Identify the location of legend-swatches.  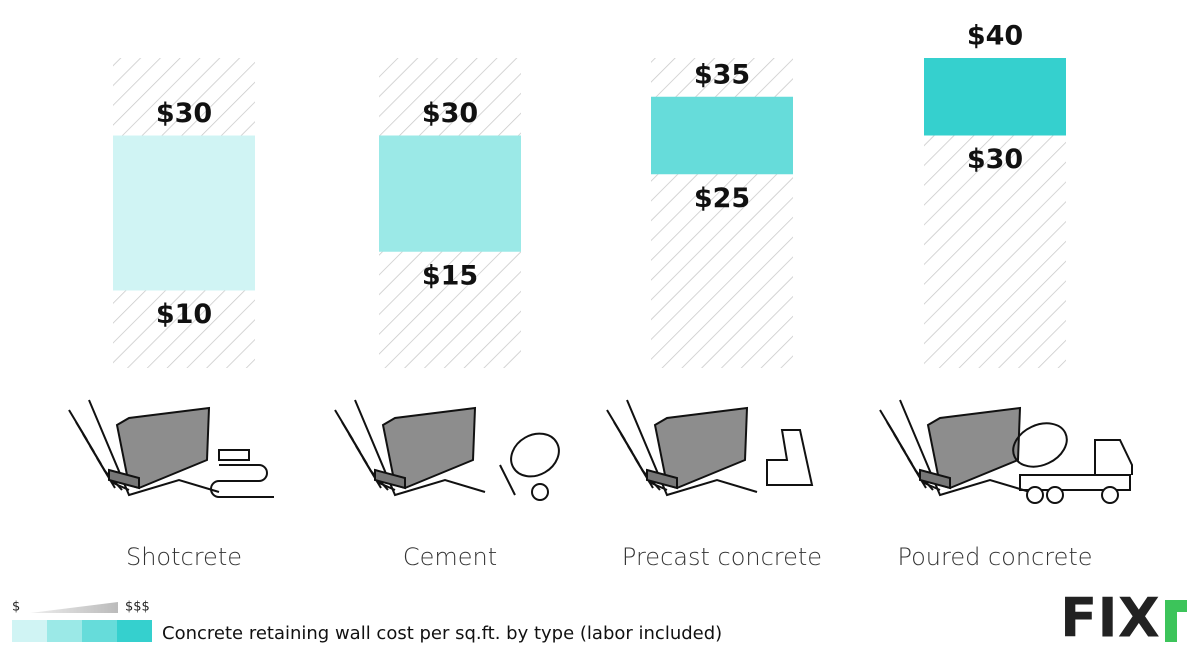
(82, 631).